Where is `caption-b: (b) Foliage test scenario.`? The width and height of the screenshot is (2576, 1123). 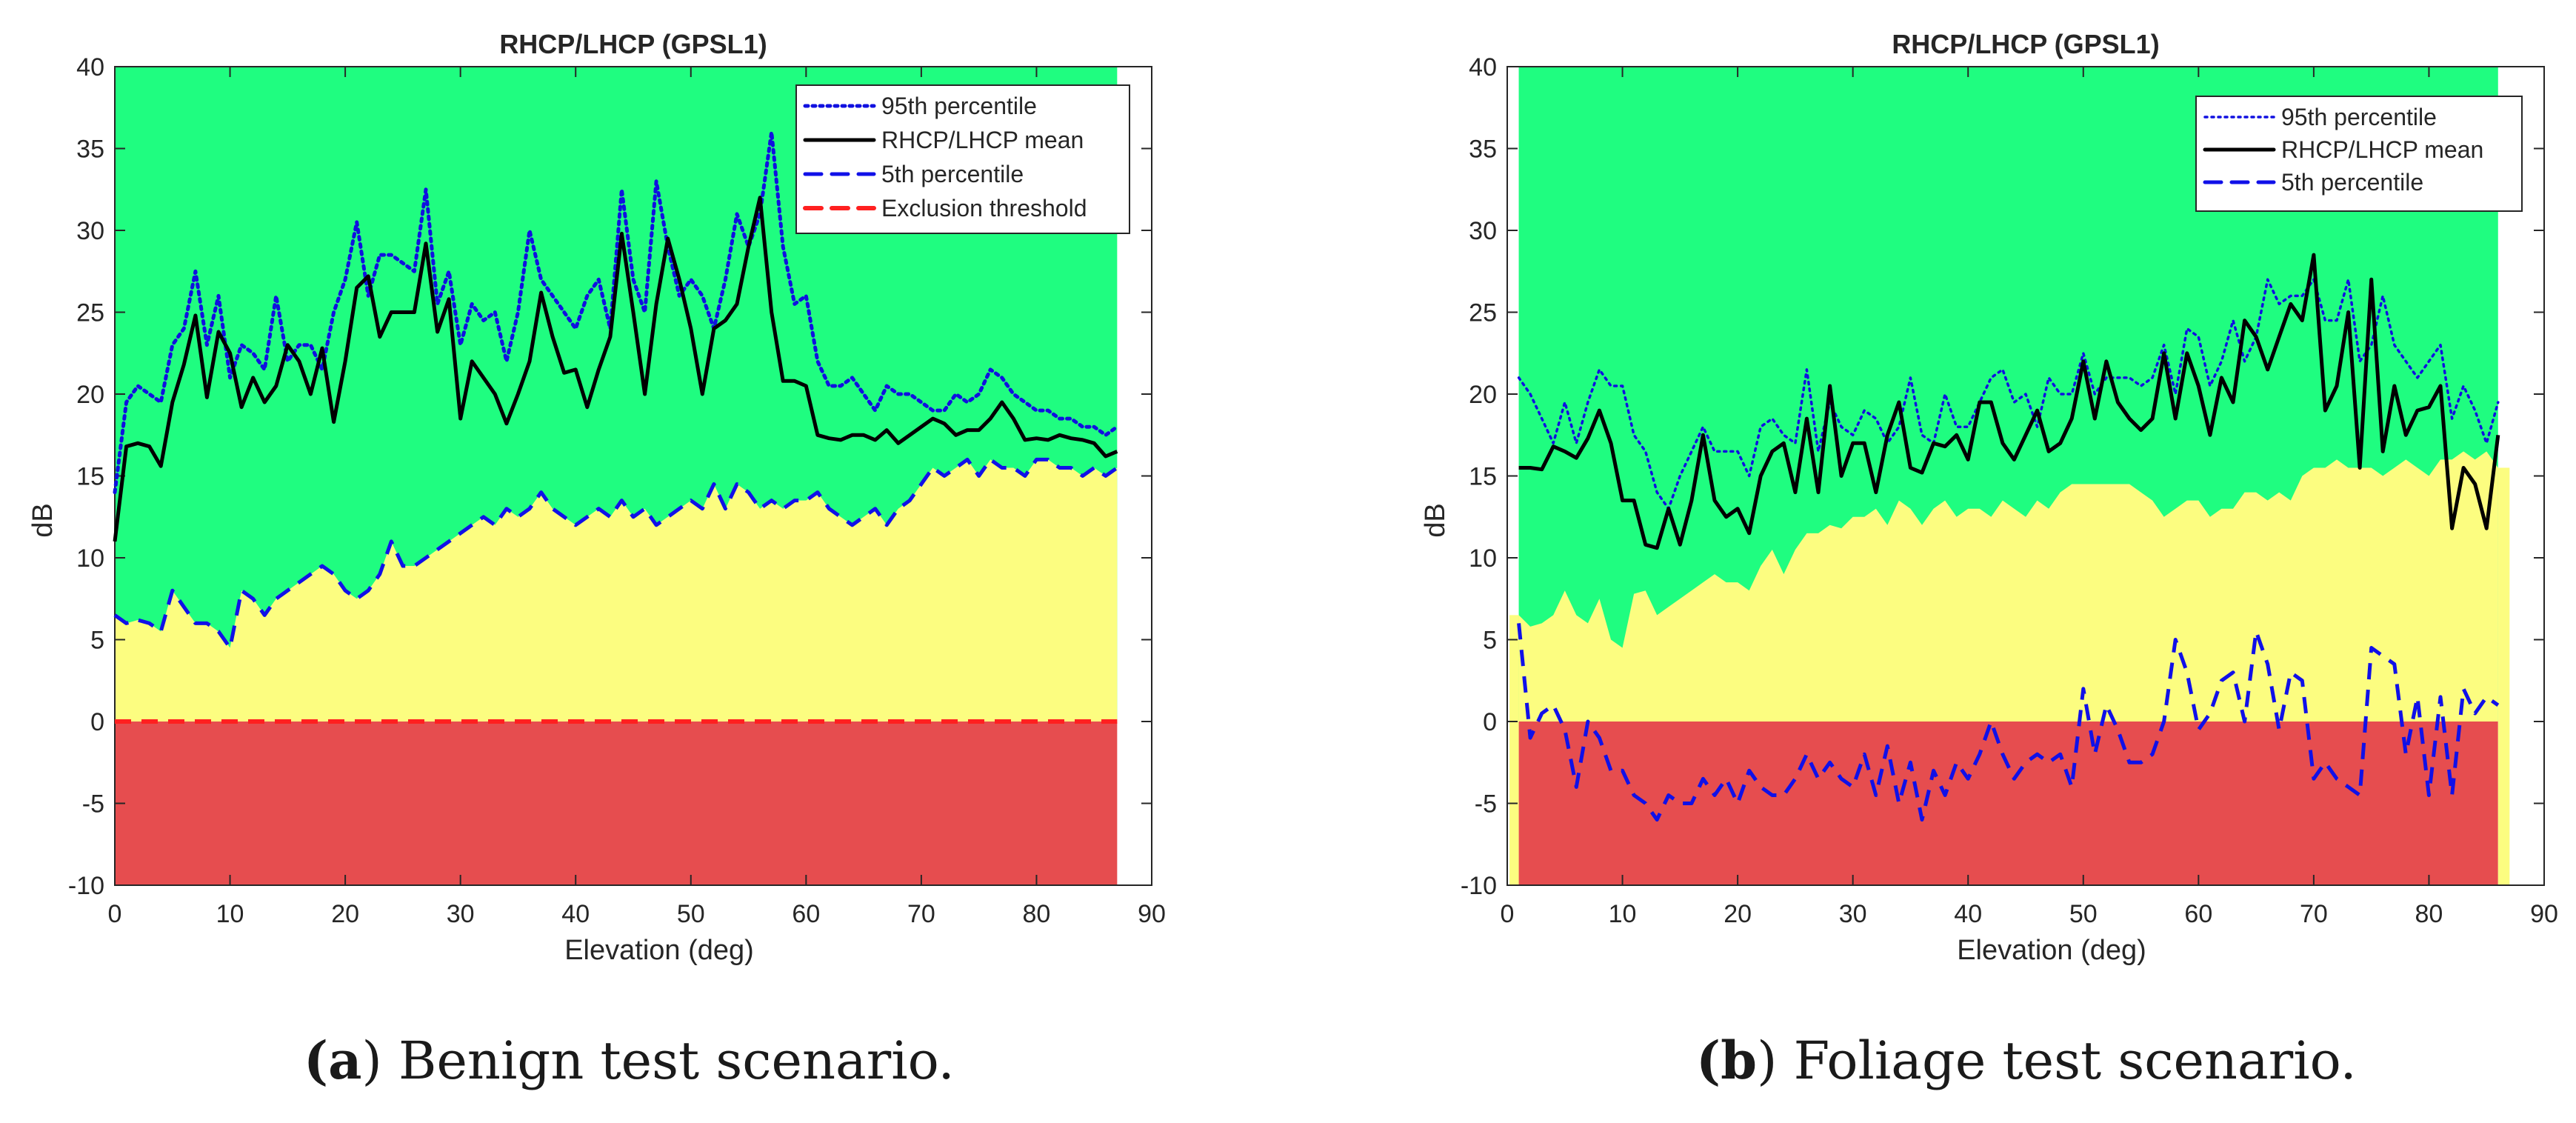
caption-b: (b) Foliage test scenario. is located at coordinates (2026, 1060).